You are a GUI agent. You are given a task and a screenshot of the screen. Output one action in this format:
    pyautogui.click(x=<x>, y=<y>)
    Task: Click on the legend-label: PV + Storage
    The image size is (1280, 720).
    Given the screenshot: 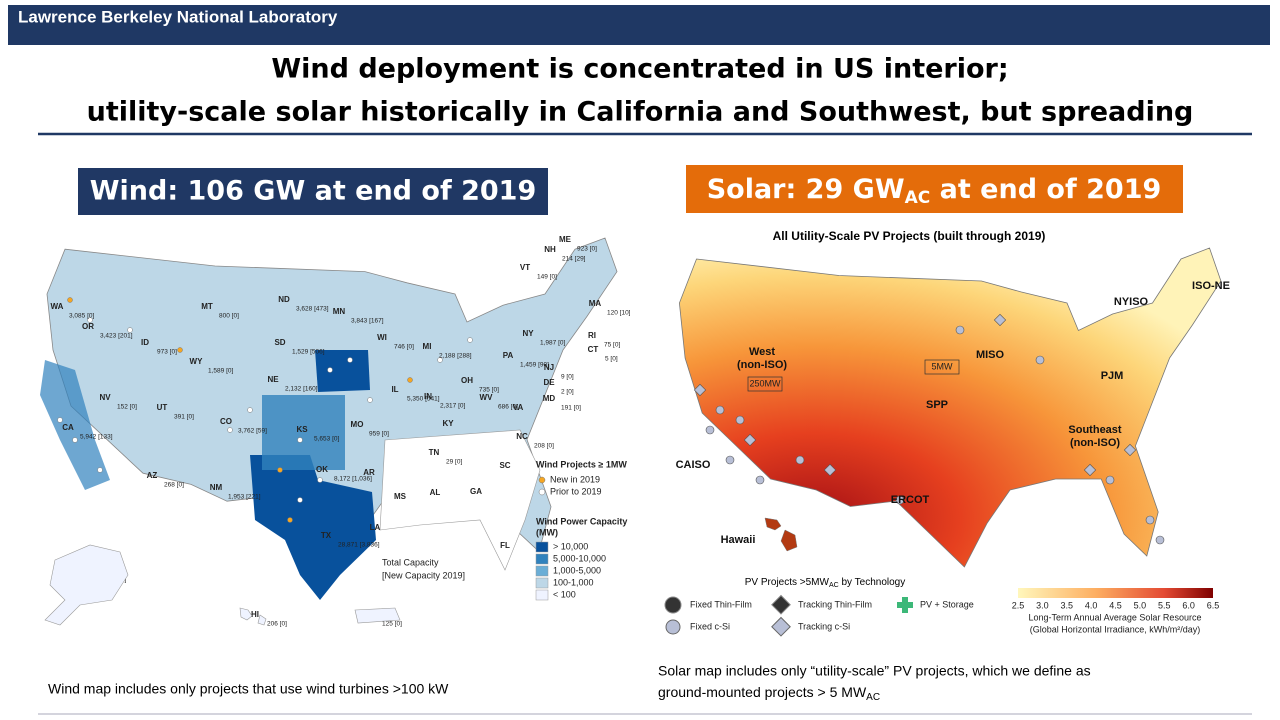 What is the action you would take?
    pyautogui.click(x=947, y=604)
    